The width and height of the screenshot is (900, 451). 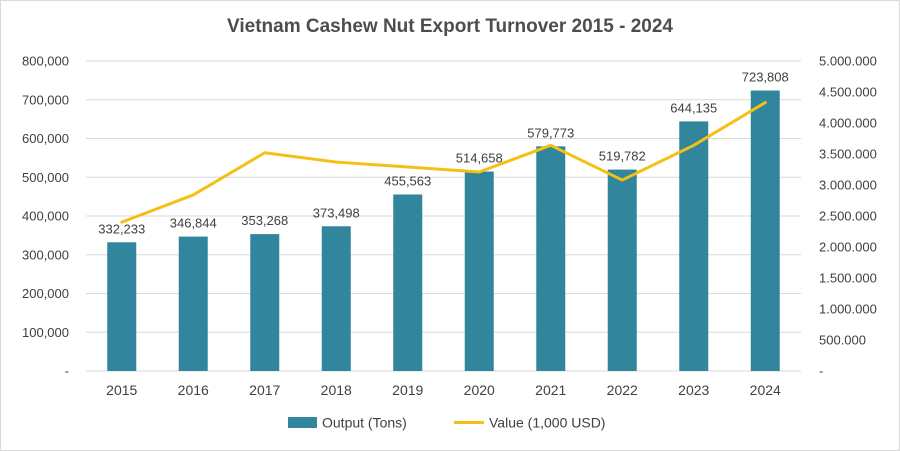 I want to click on right-tick-label: -, so click(x=821, y=371).